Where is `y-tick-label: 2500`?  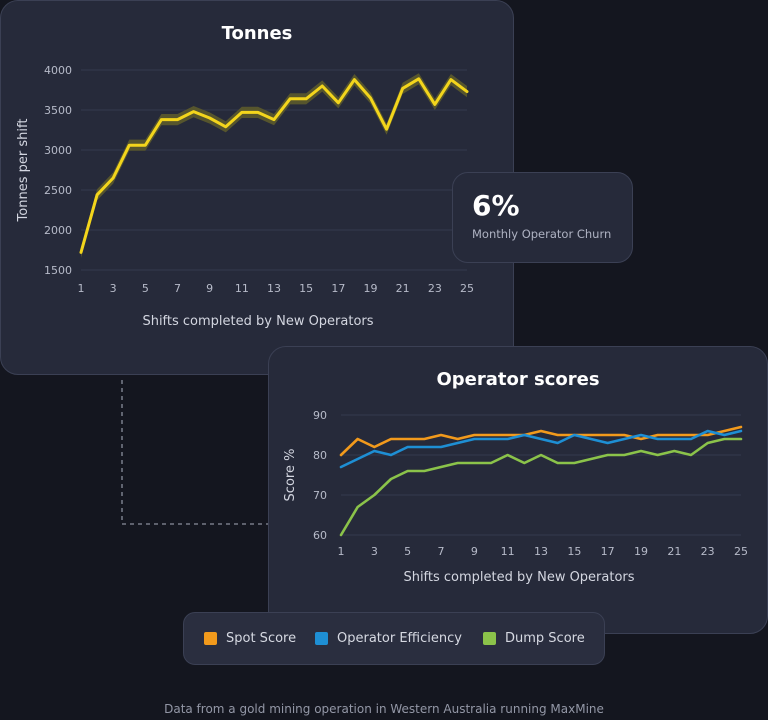
y-tick-label: 2500 is located at coordinates (58, 190).